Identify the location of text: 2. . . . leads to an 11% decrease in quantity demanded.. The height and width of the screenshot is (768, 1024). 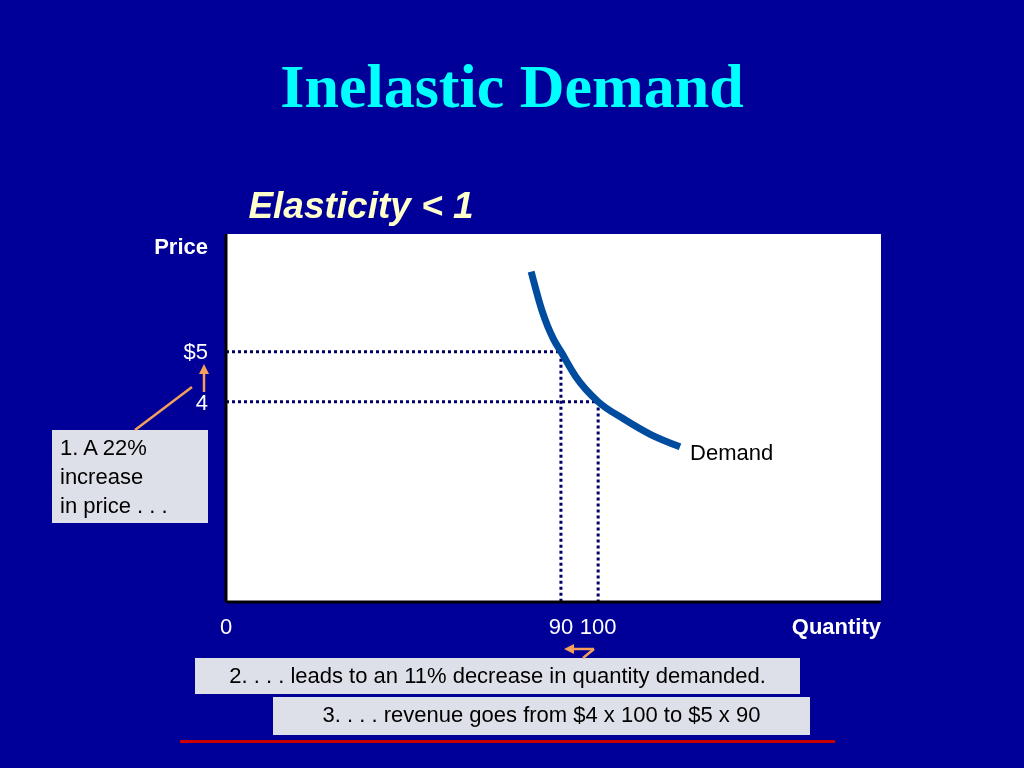
(497, 676).